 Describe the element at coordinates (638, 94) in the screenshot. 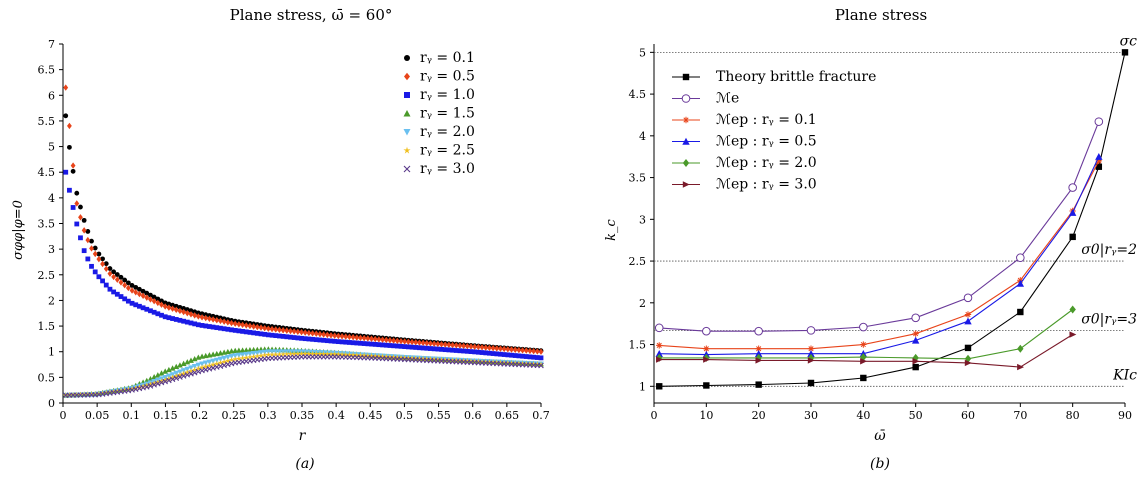

I see `chart-b-y-tick-label: 4.5` at that location.